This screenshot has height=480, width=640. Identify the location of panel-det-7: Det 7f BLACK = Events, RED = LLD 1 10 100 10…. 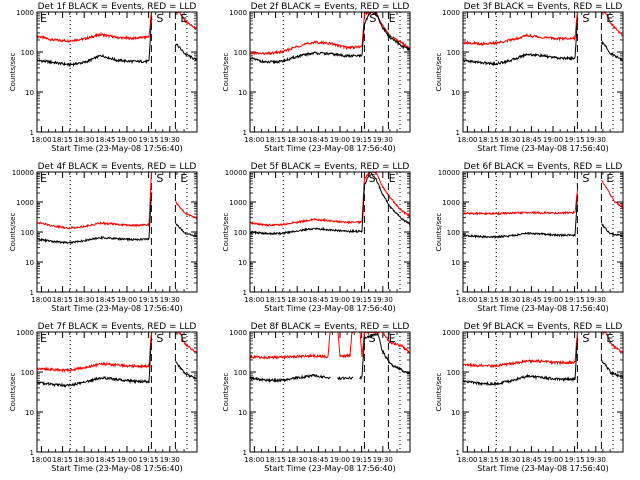
(103, 397).